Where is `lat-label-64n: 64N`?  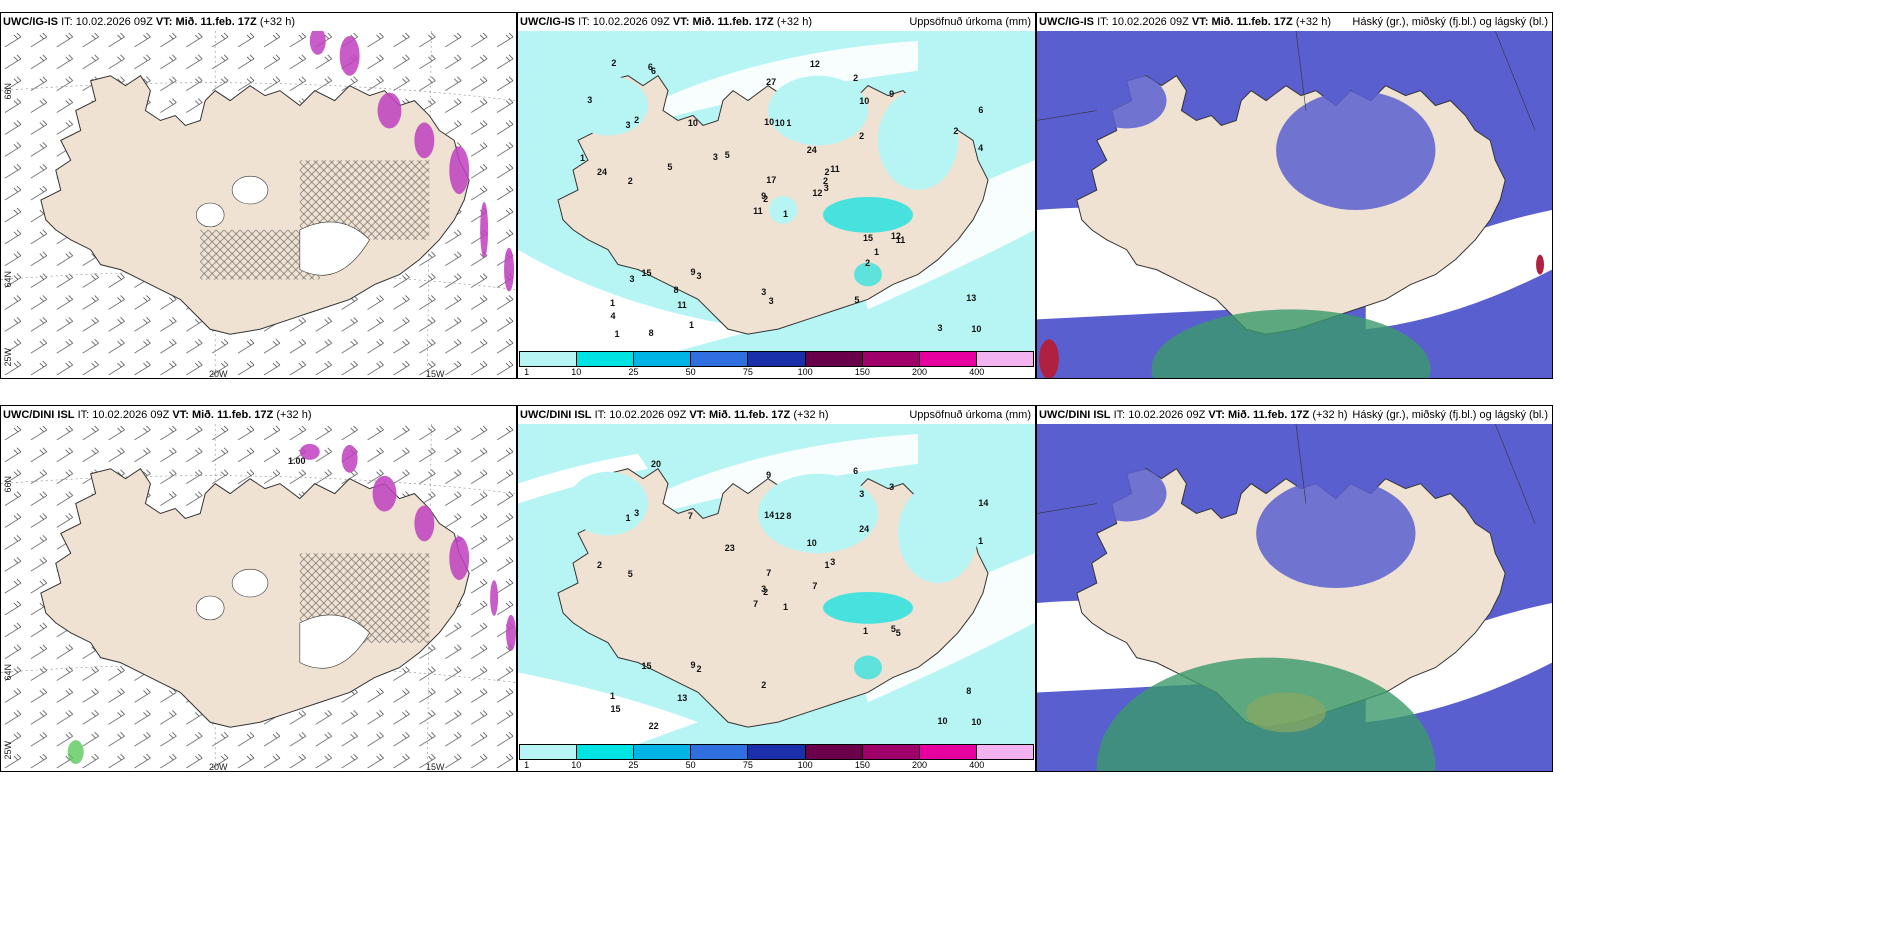 lat-label-64n: 64N is located at coordinates (8, 279).